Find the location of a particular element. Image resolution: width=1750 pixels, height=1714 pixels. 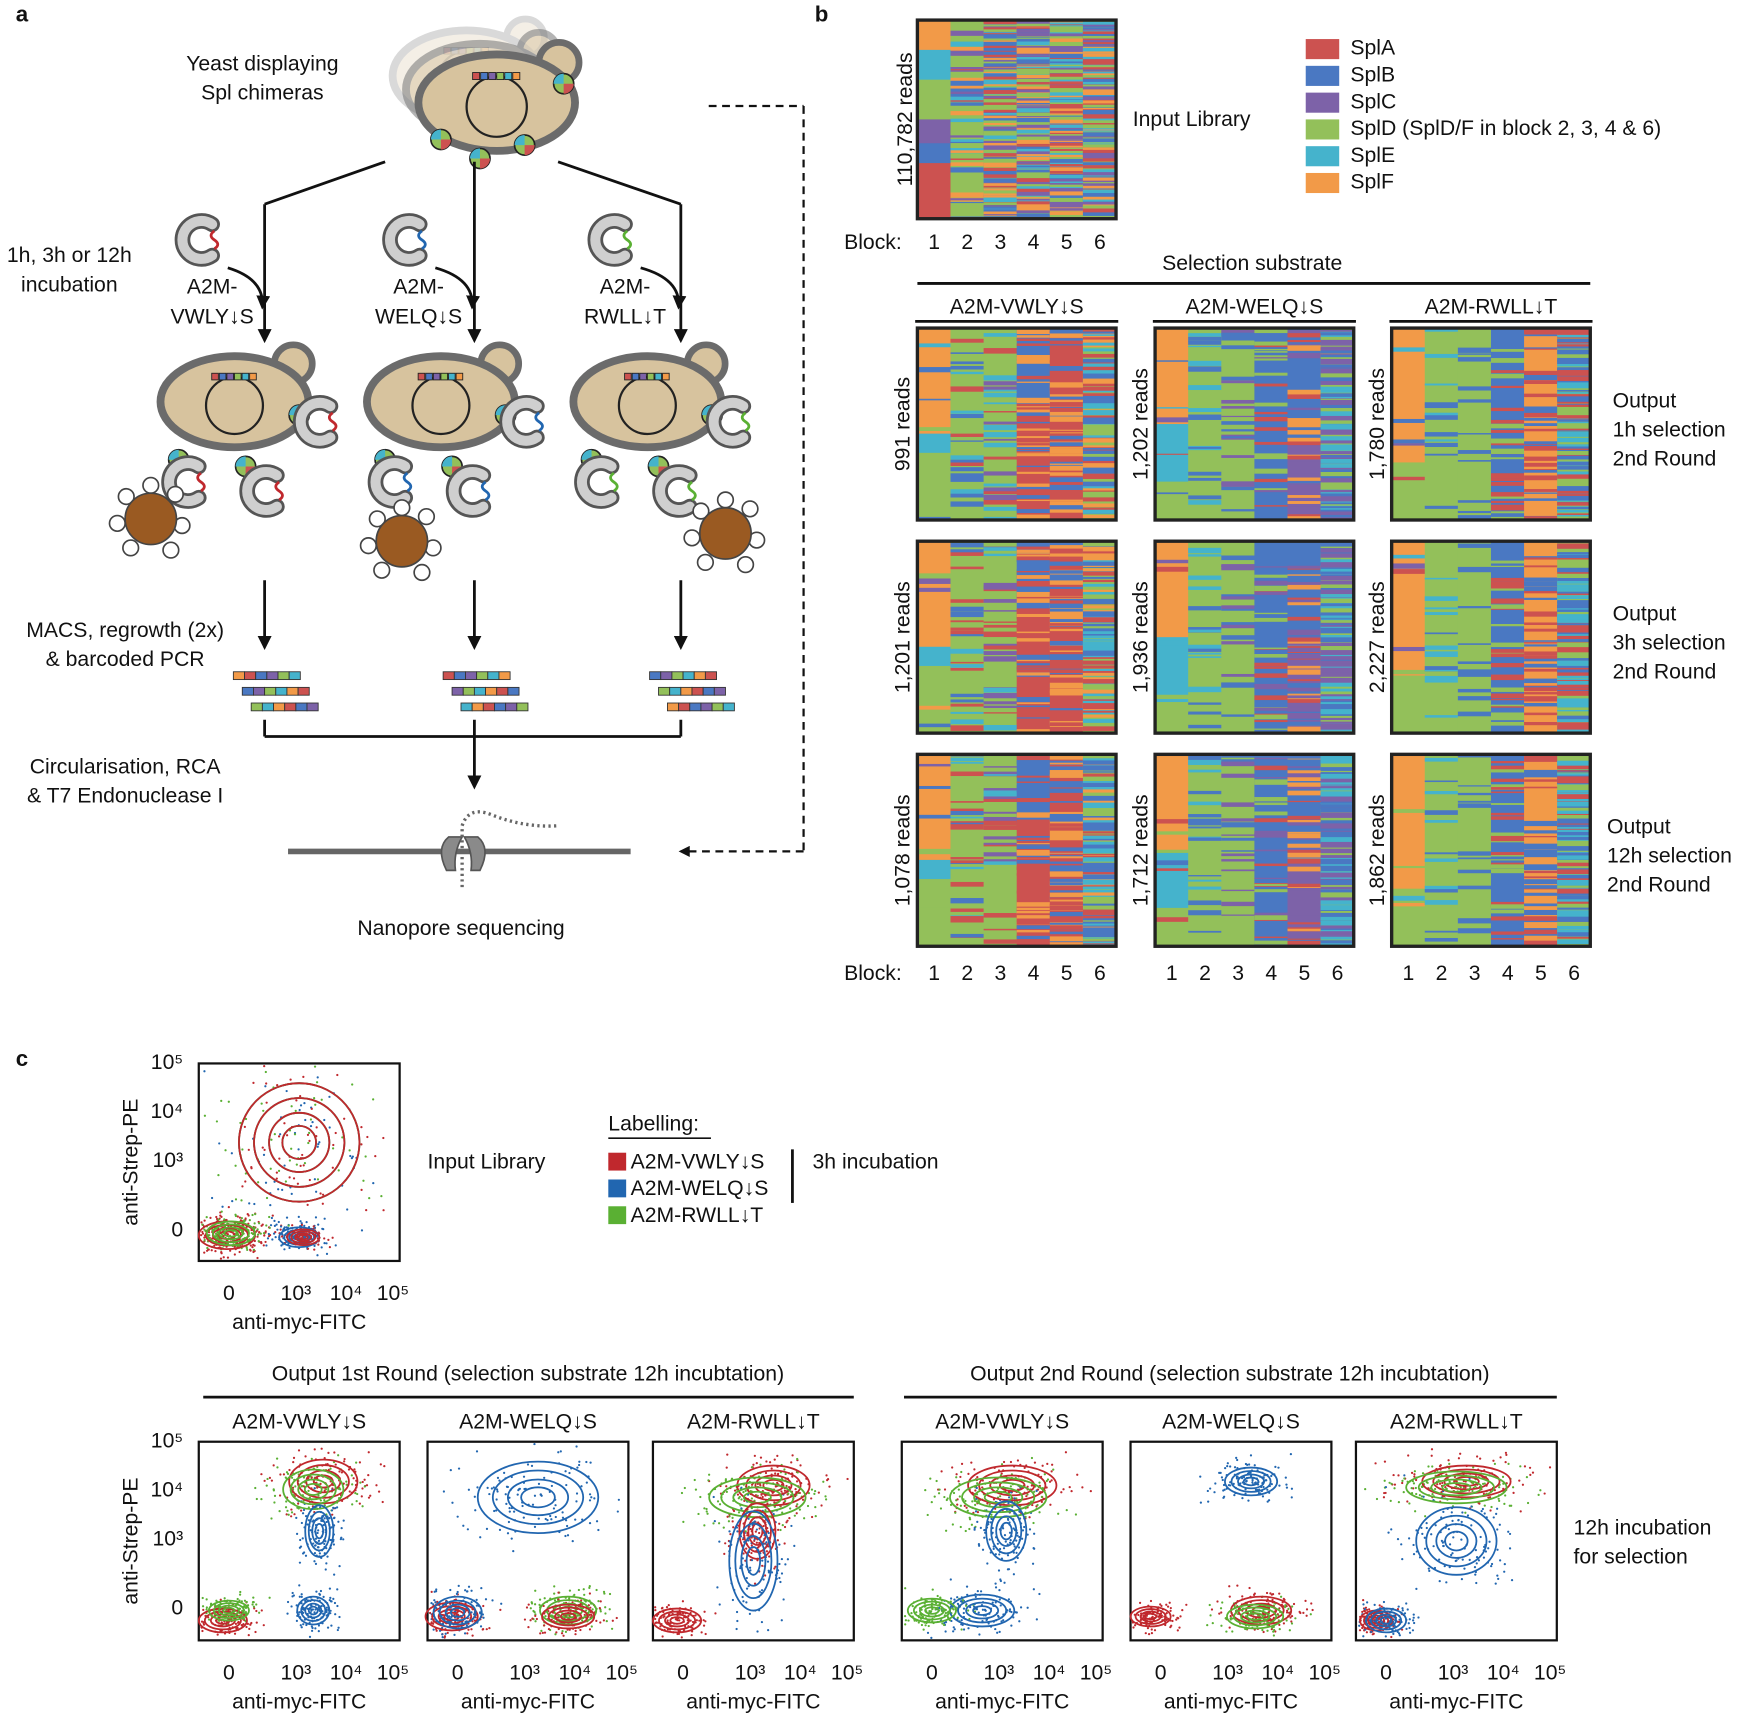

dna-block is located at coordinates (522, 707).